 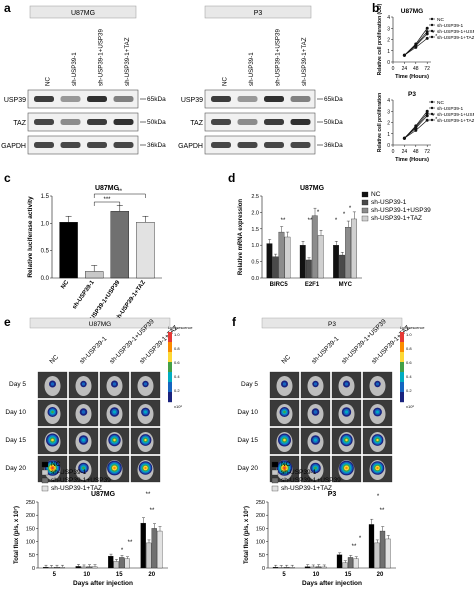 What do you see at coordinates (427, 152) in the screenshot?
I see `x-tick-label: 72` at bounding box center [427, 152].